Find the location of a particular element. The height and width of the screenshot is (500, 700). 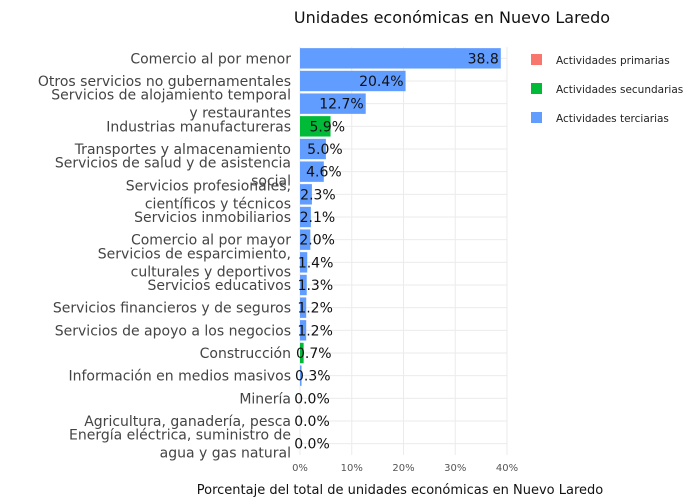

value-label: 38.8 is located at coordinates (483, 59).